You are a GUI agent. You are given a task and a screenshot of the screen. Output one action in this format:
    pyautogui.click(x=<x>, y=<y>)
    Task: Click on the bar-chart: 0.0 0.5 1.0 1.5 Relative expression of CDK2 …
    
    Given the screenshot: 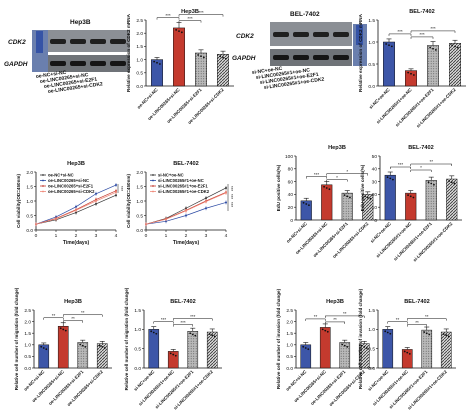 What is the action you would take?
    pyautogui.click(x=412, y=69)
    